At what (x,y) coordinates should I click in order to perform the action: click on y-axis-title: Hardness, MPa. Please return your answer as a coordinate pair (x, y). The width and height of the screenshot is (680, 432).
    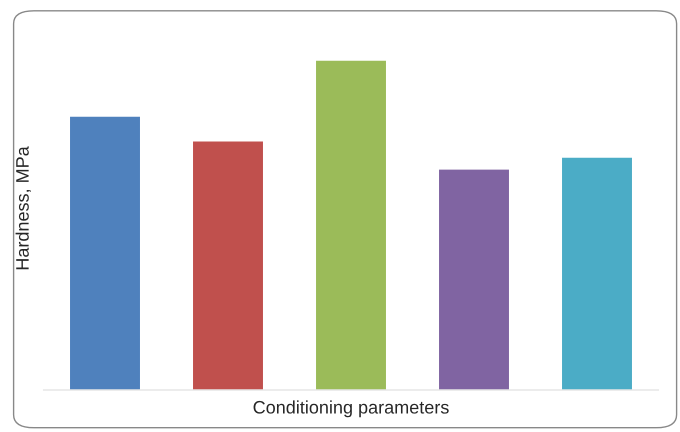
    Looking at the image, I should click on (23, 208).